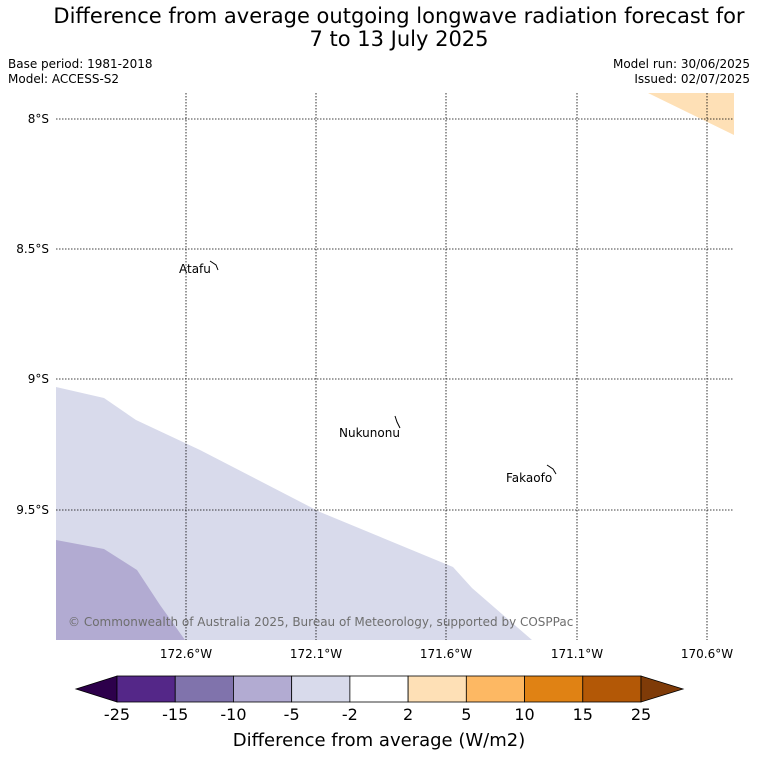 This screenshot has height=781, width=758. What do you see at coordinates (577, 654) in the screenshot?
I see `lon-label-171-1w: 171.1°W` at bounding box center [577, 654].